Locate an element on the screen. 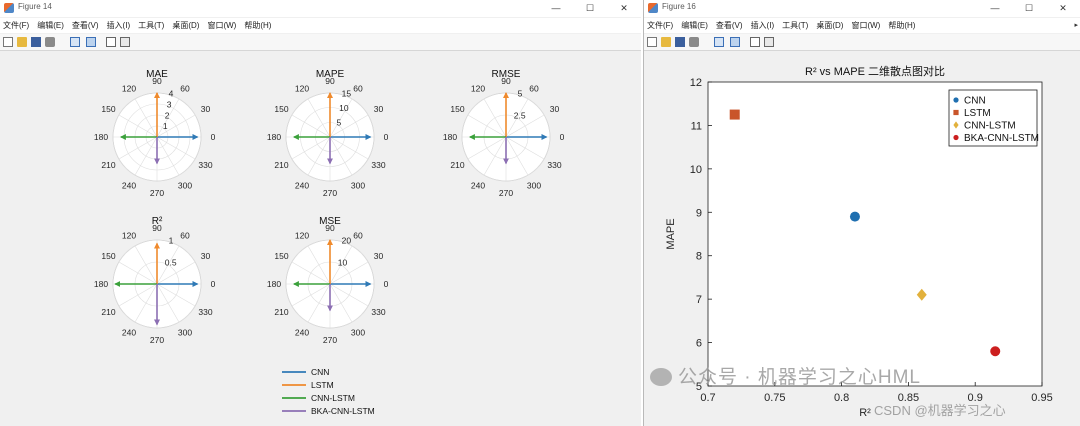  menubar: 文件(F) 编辑(E) 查看(V) 插入(I) 工具(T) 桌面(D) 窗口(W) 帮助(H) is located at coordinates (320, 25).